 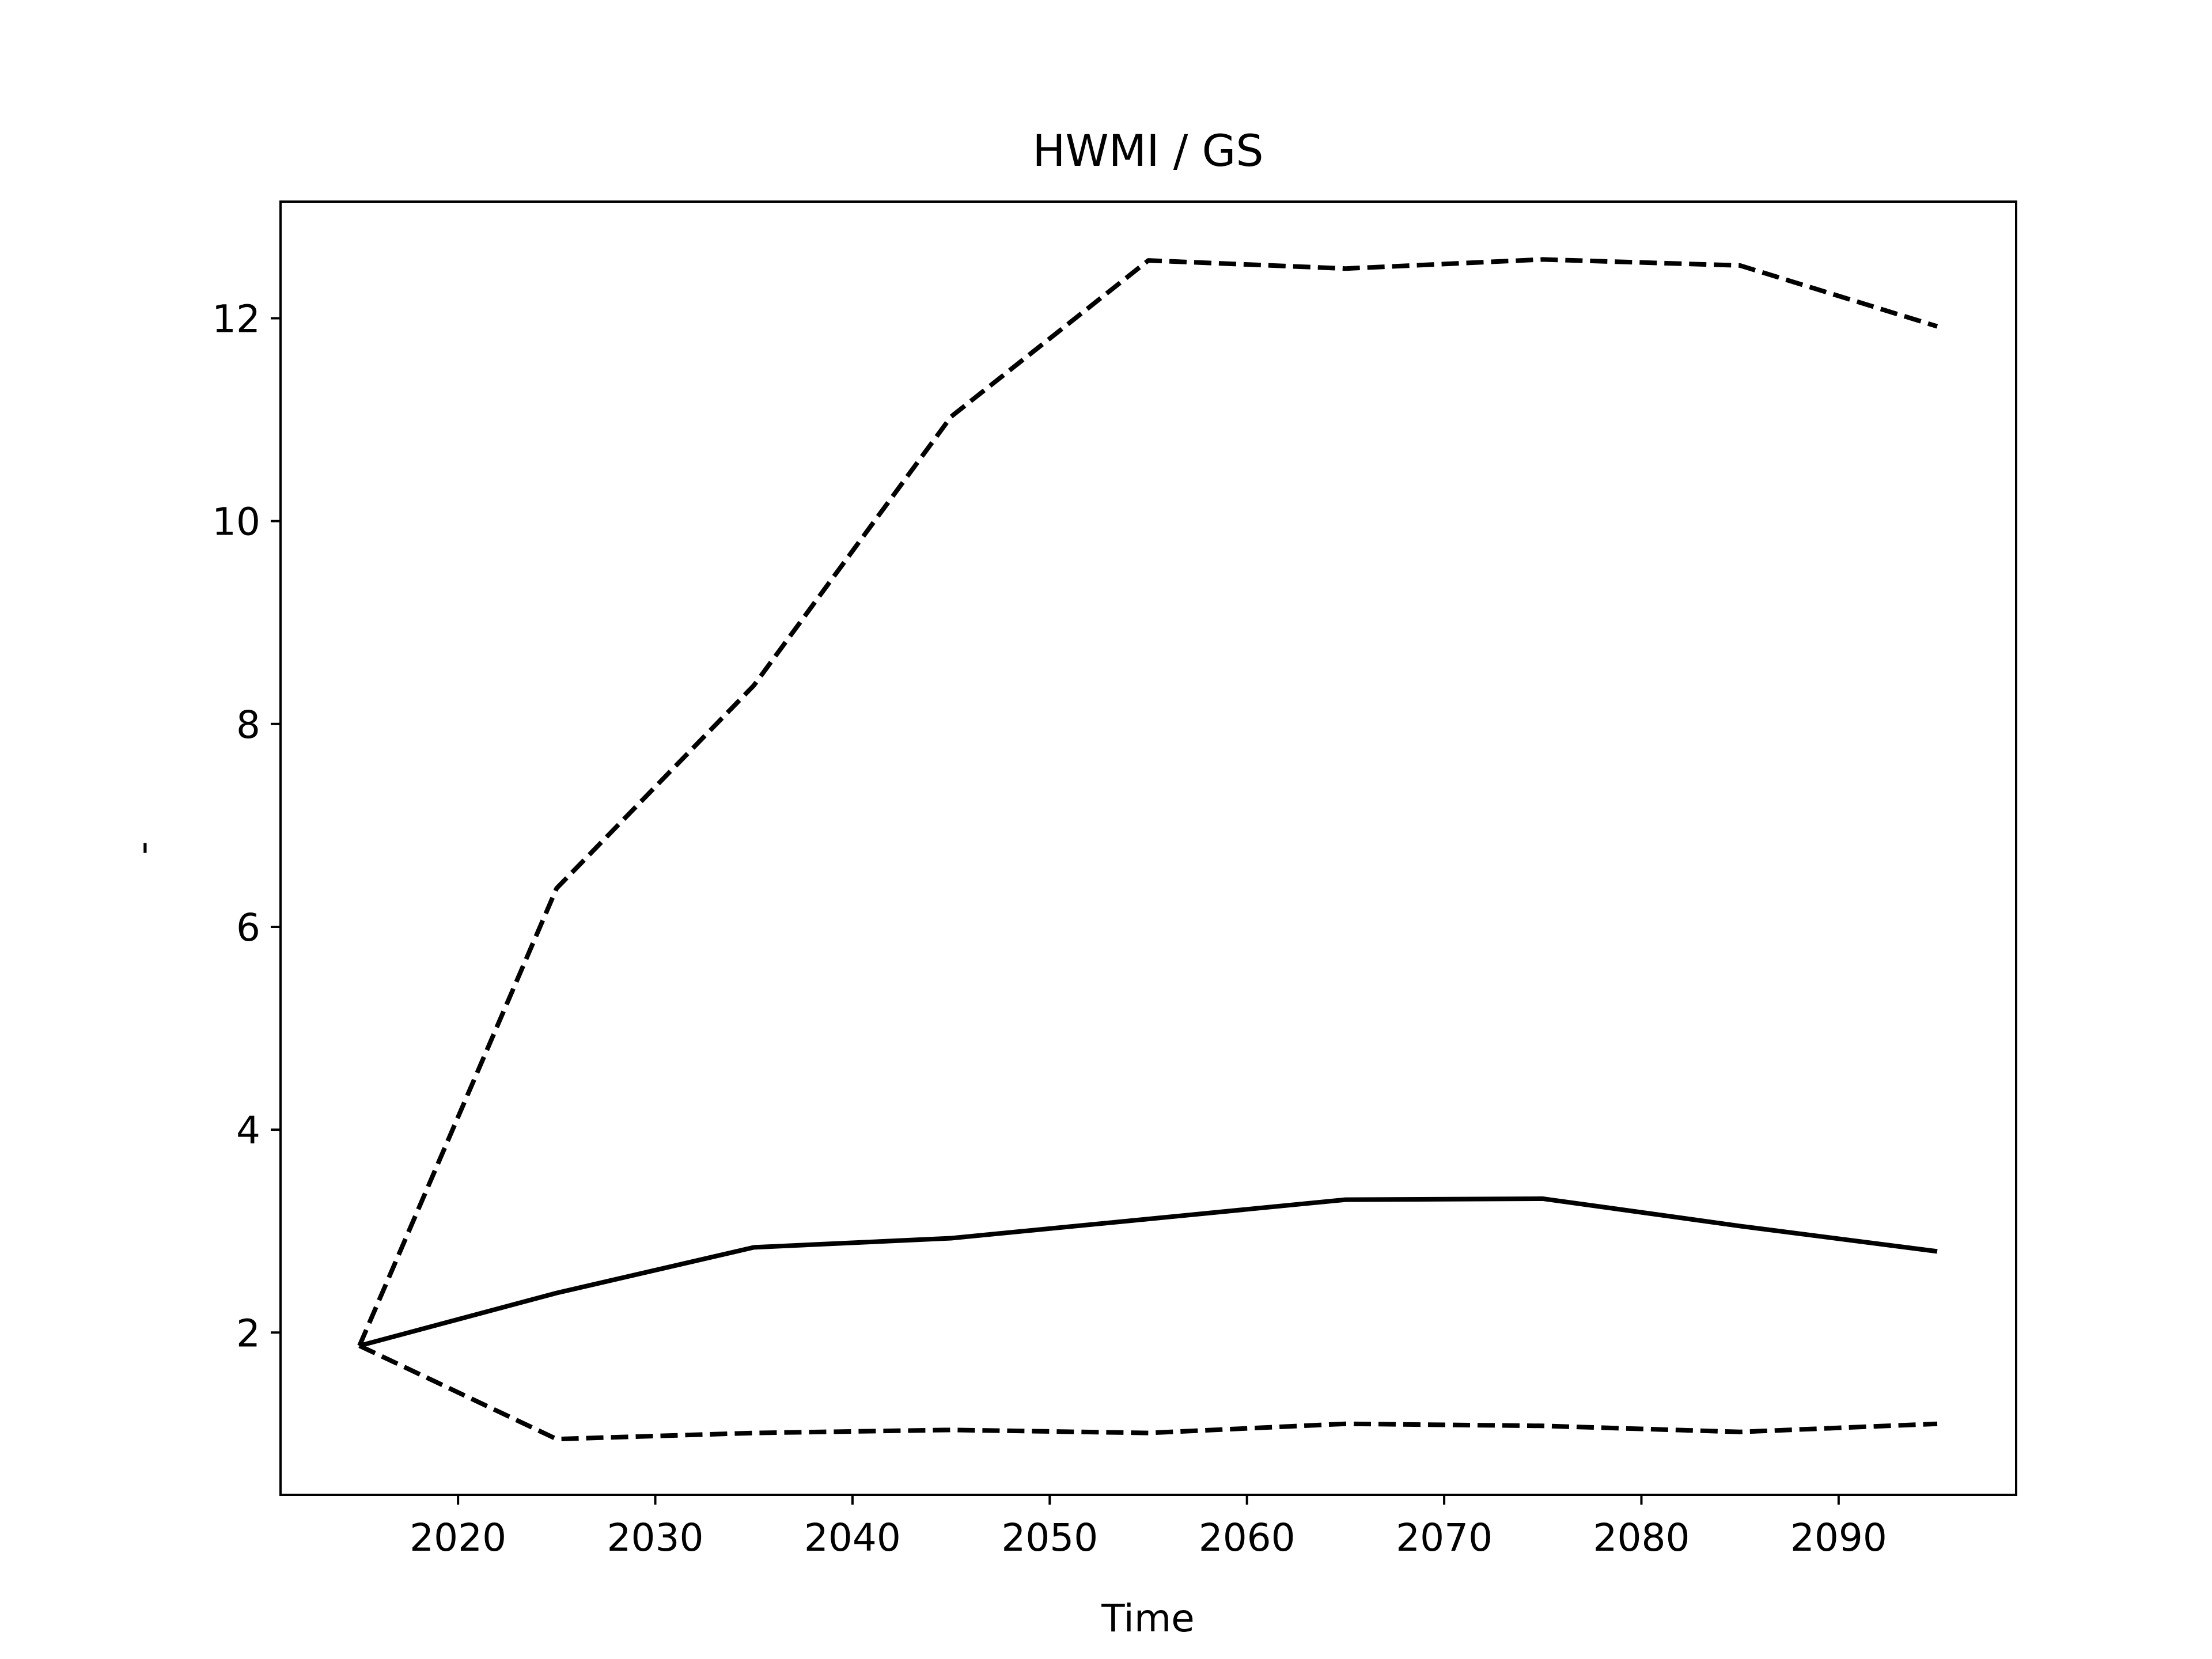 What do you see at coordinates (248, 1130) in the screenshot?
I see `y-tick-label: 4` at bounding box center [248, 1130].